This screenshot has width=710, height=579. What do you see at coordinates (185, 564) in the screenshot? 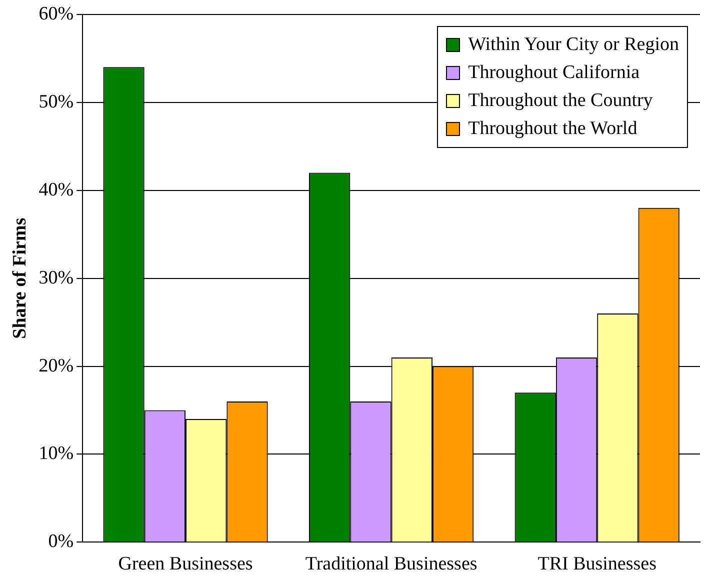
I see `x-tick-label: Green Businesses` at bounding box center [185, 564].